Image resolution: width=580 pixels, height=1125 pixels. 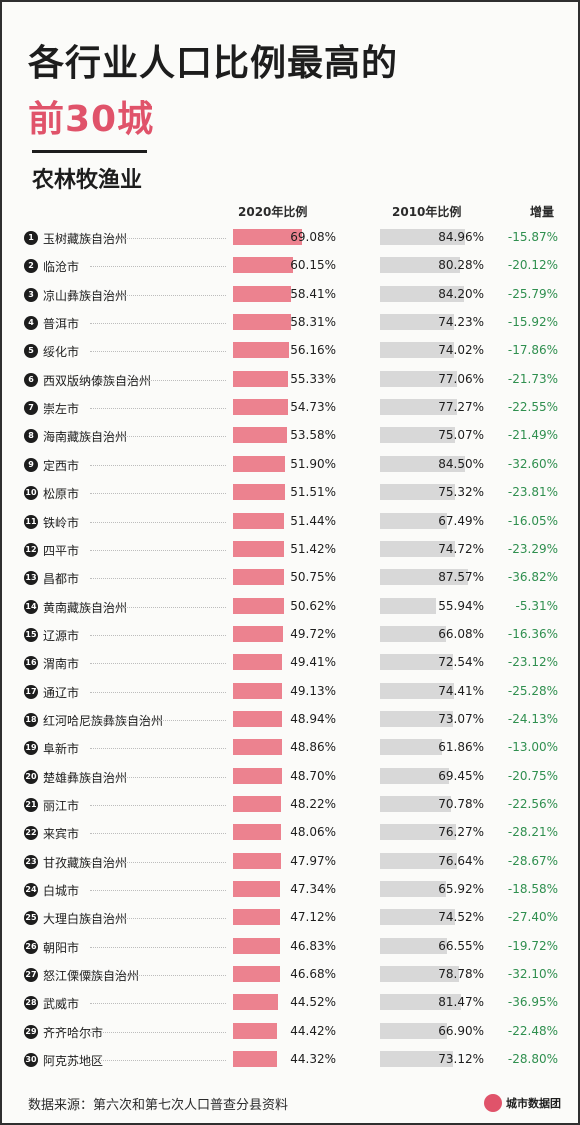 I want to click on value-2020: 58.31%, so click(x=313, y=322).